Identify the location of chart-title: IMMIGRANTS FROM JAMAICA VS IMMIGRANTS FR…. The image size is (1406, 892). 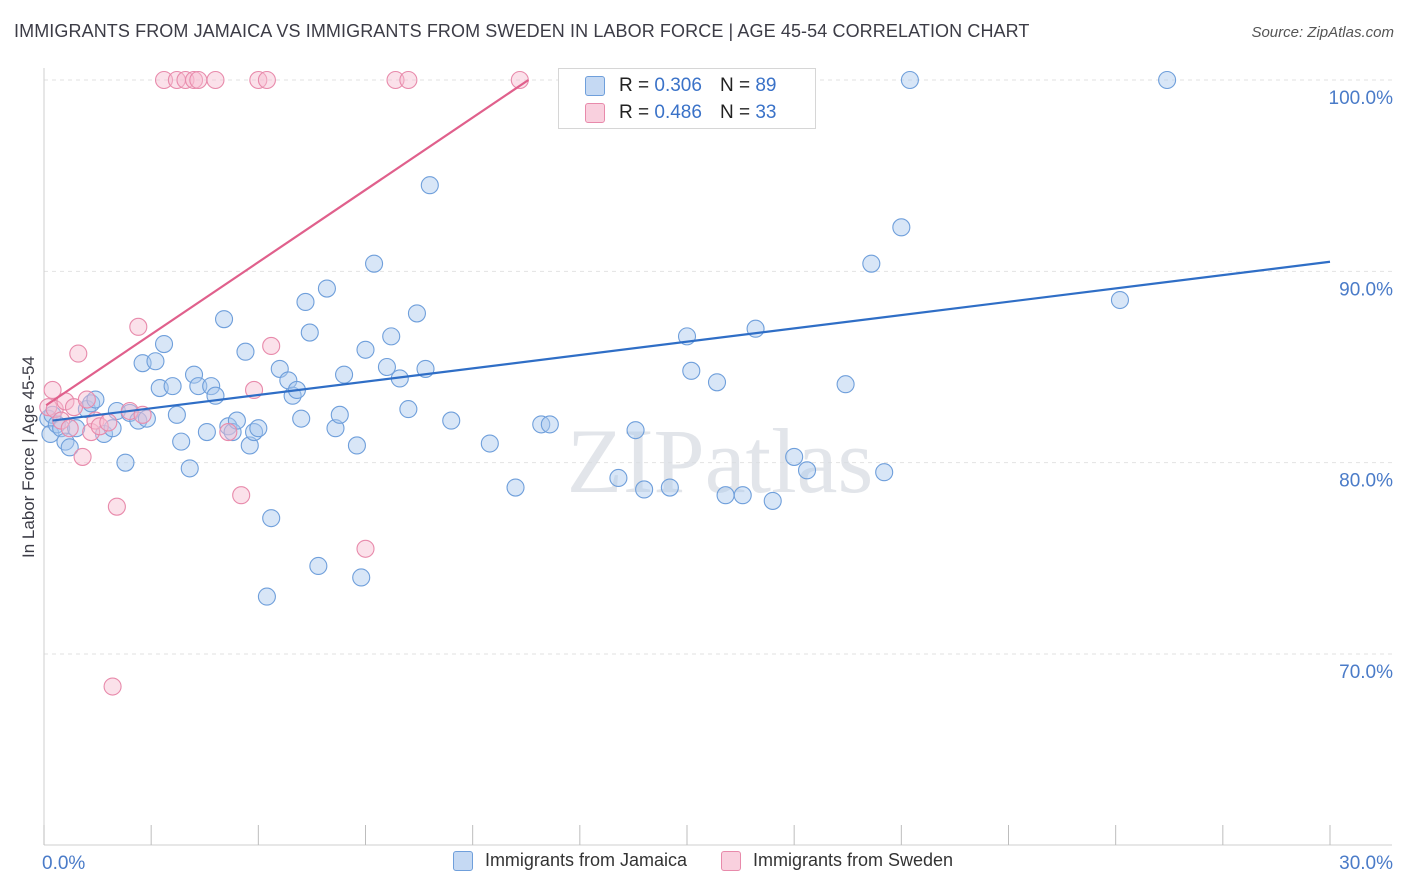
(522, 31).